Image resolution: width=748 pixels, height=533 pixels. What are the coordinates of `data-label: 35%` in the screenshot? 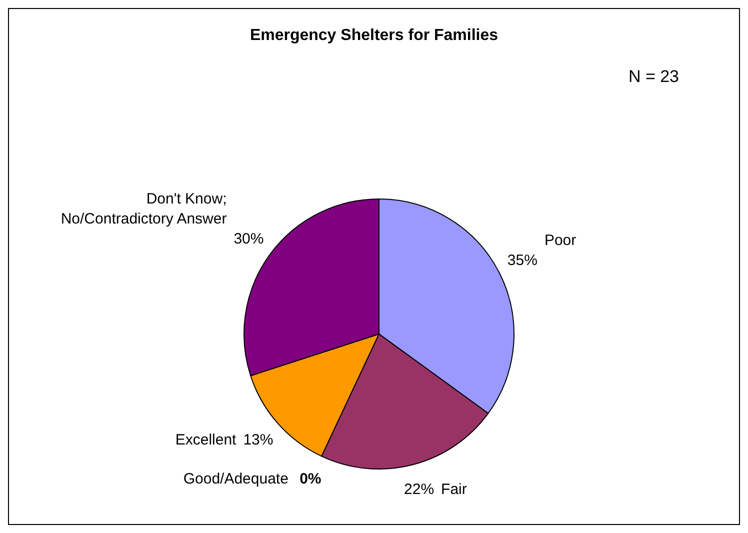 It's located at (522, 260).